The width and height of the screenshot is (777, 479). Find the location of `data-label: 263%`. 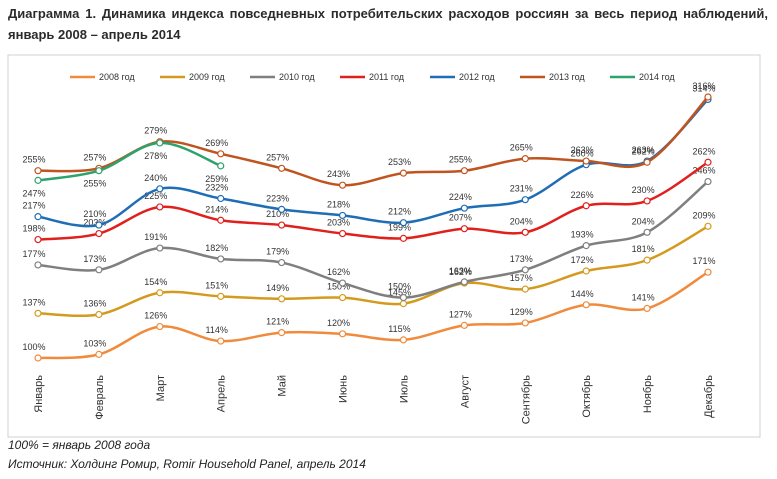

data-label: 263% is located at coordinates (582, 150).